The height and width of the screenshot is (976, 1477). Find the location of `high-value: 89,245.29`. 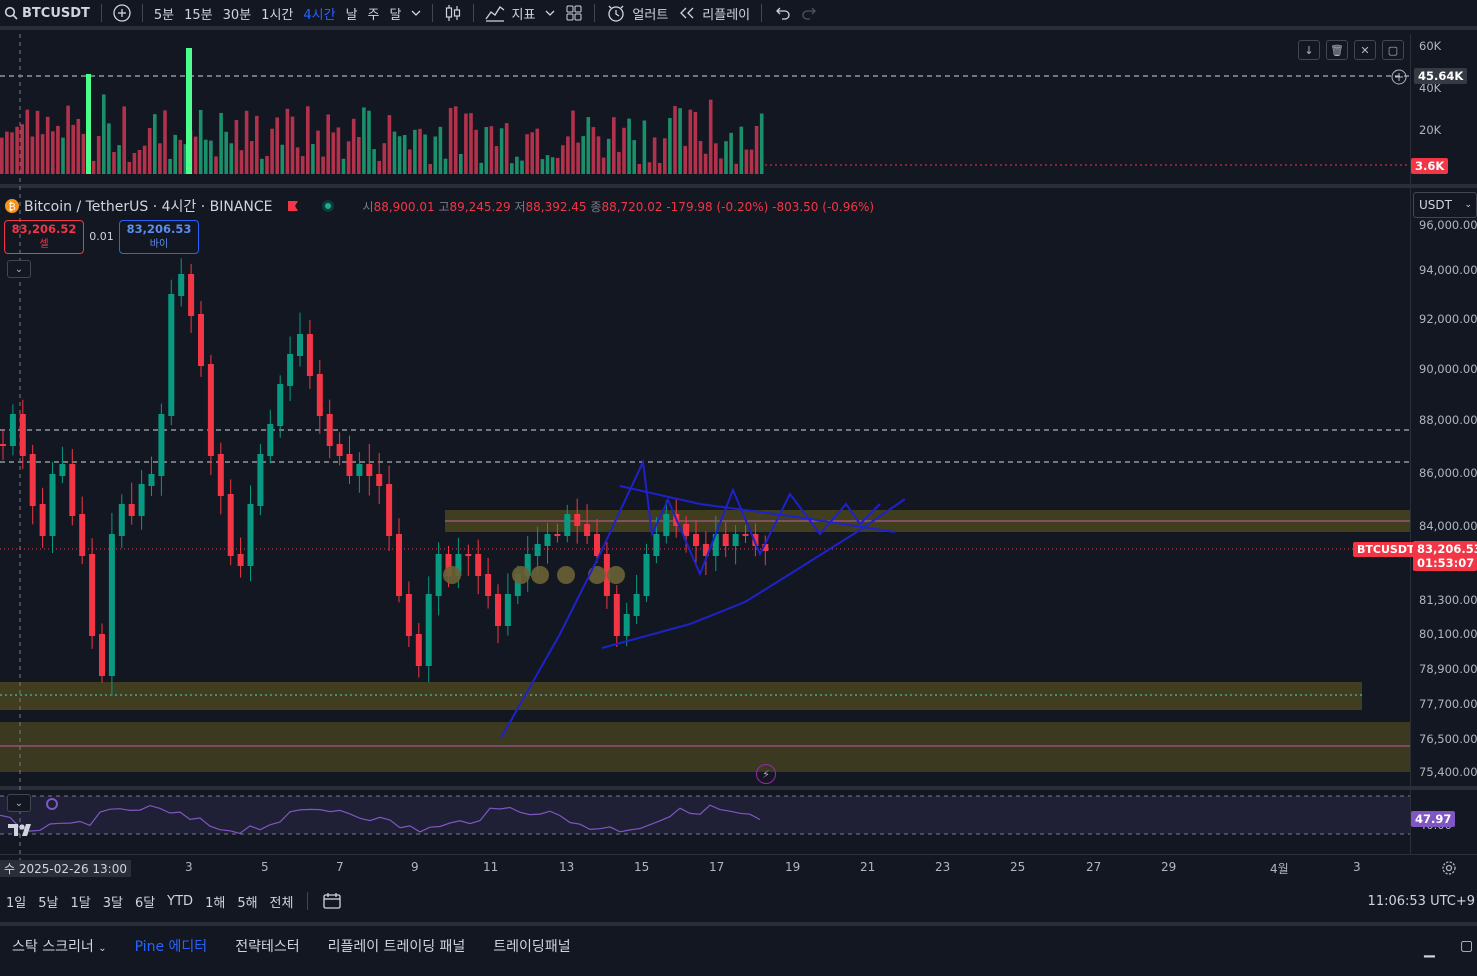

high-value: 89,245.29 is located at coordinates (480, 206).